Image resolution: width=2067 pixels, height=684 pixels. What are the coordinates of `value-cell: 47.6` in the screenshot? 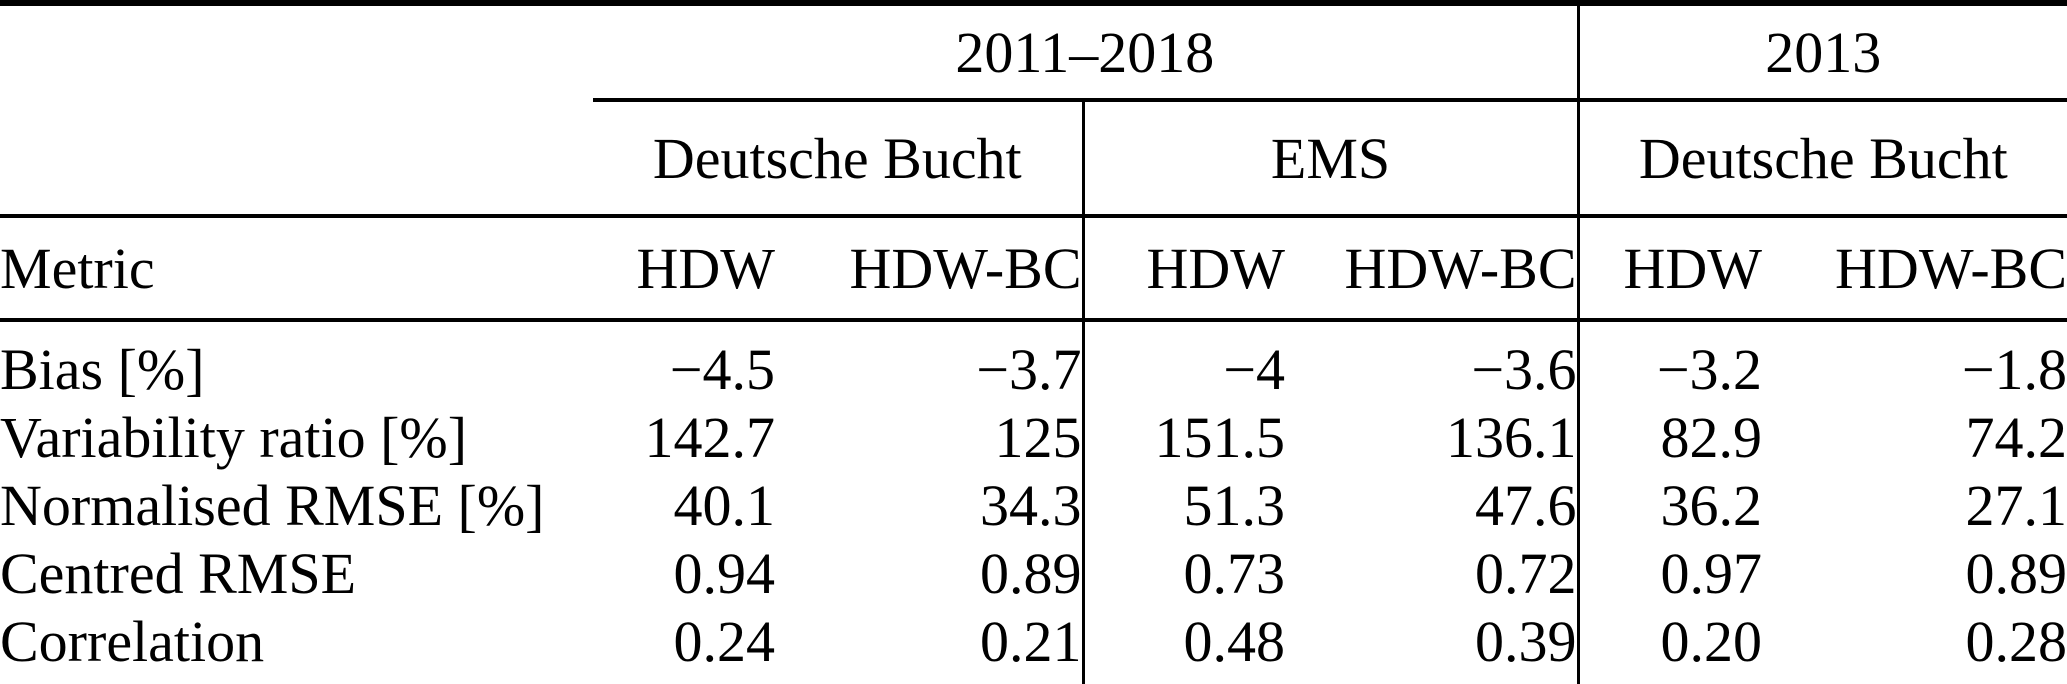 It's located at (1526, 505).